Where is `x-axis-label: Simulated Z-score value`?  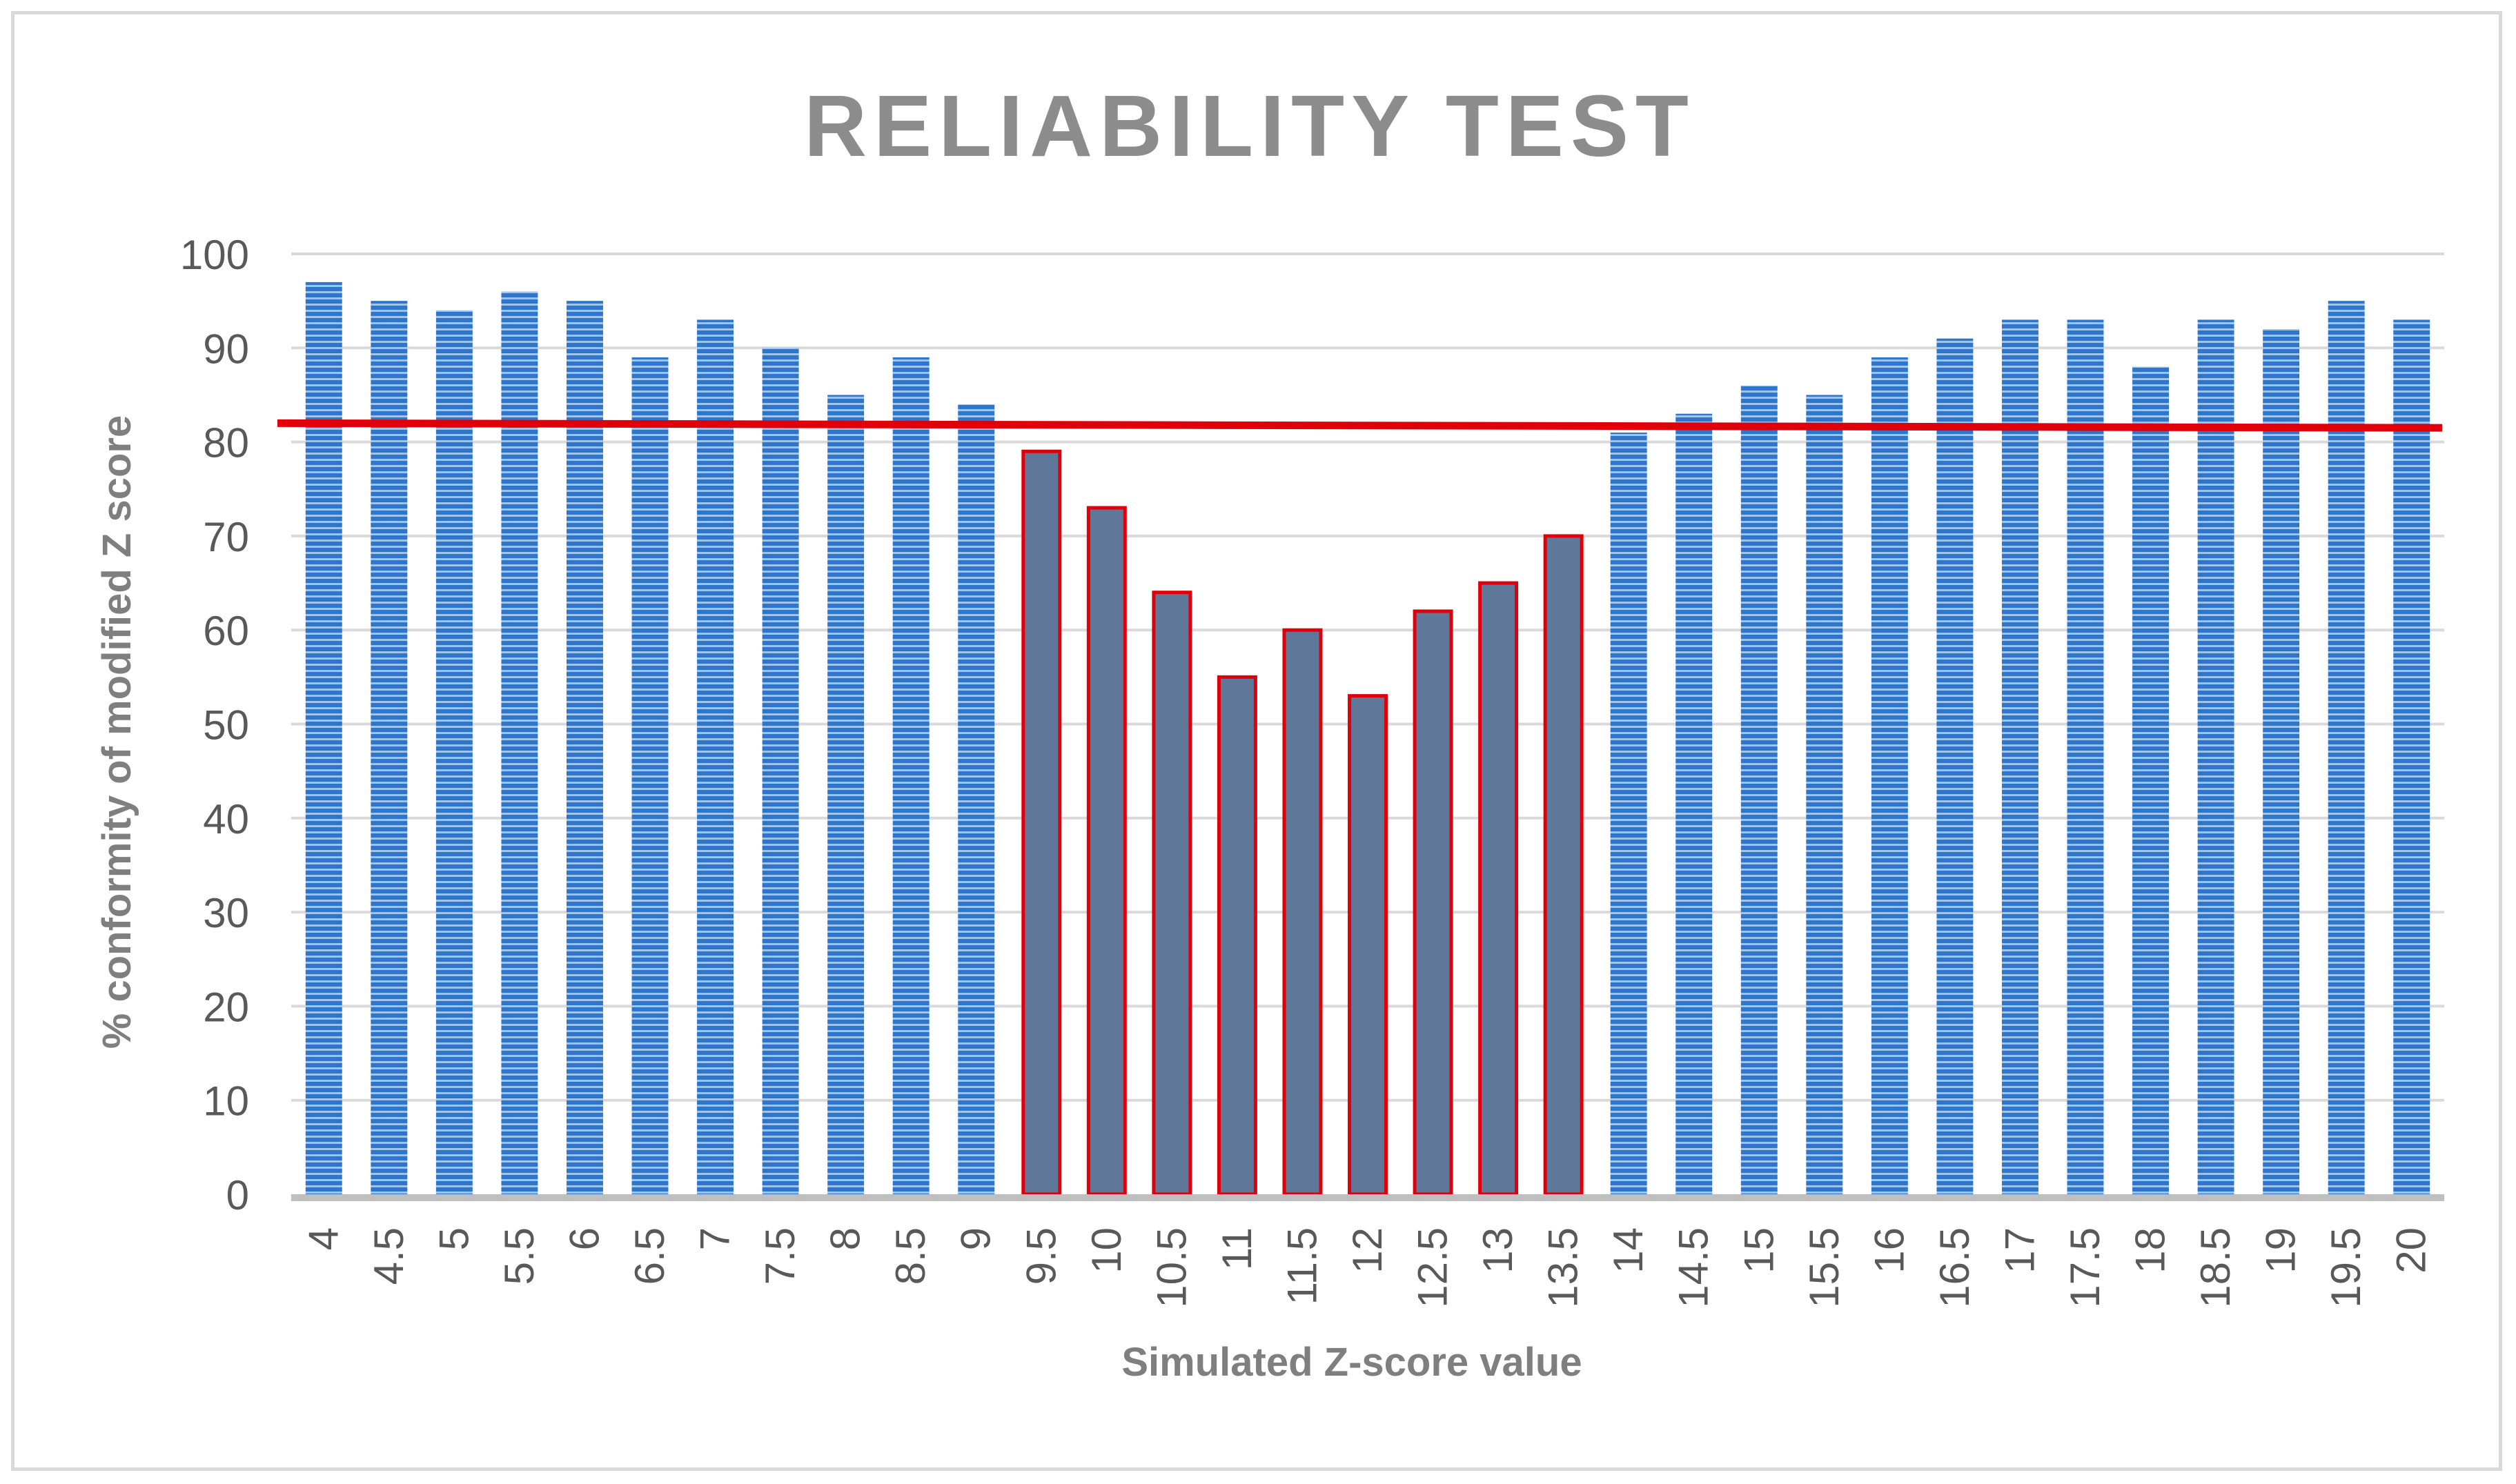 x-axis-label: Simulated Z-score value is located at coordinates (1351, 1362).